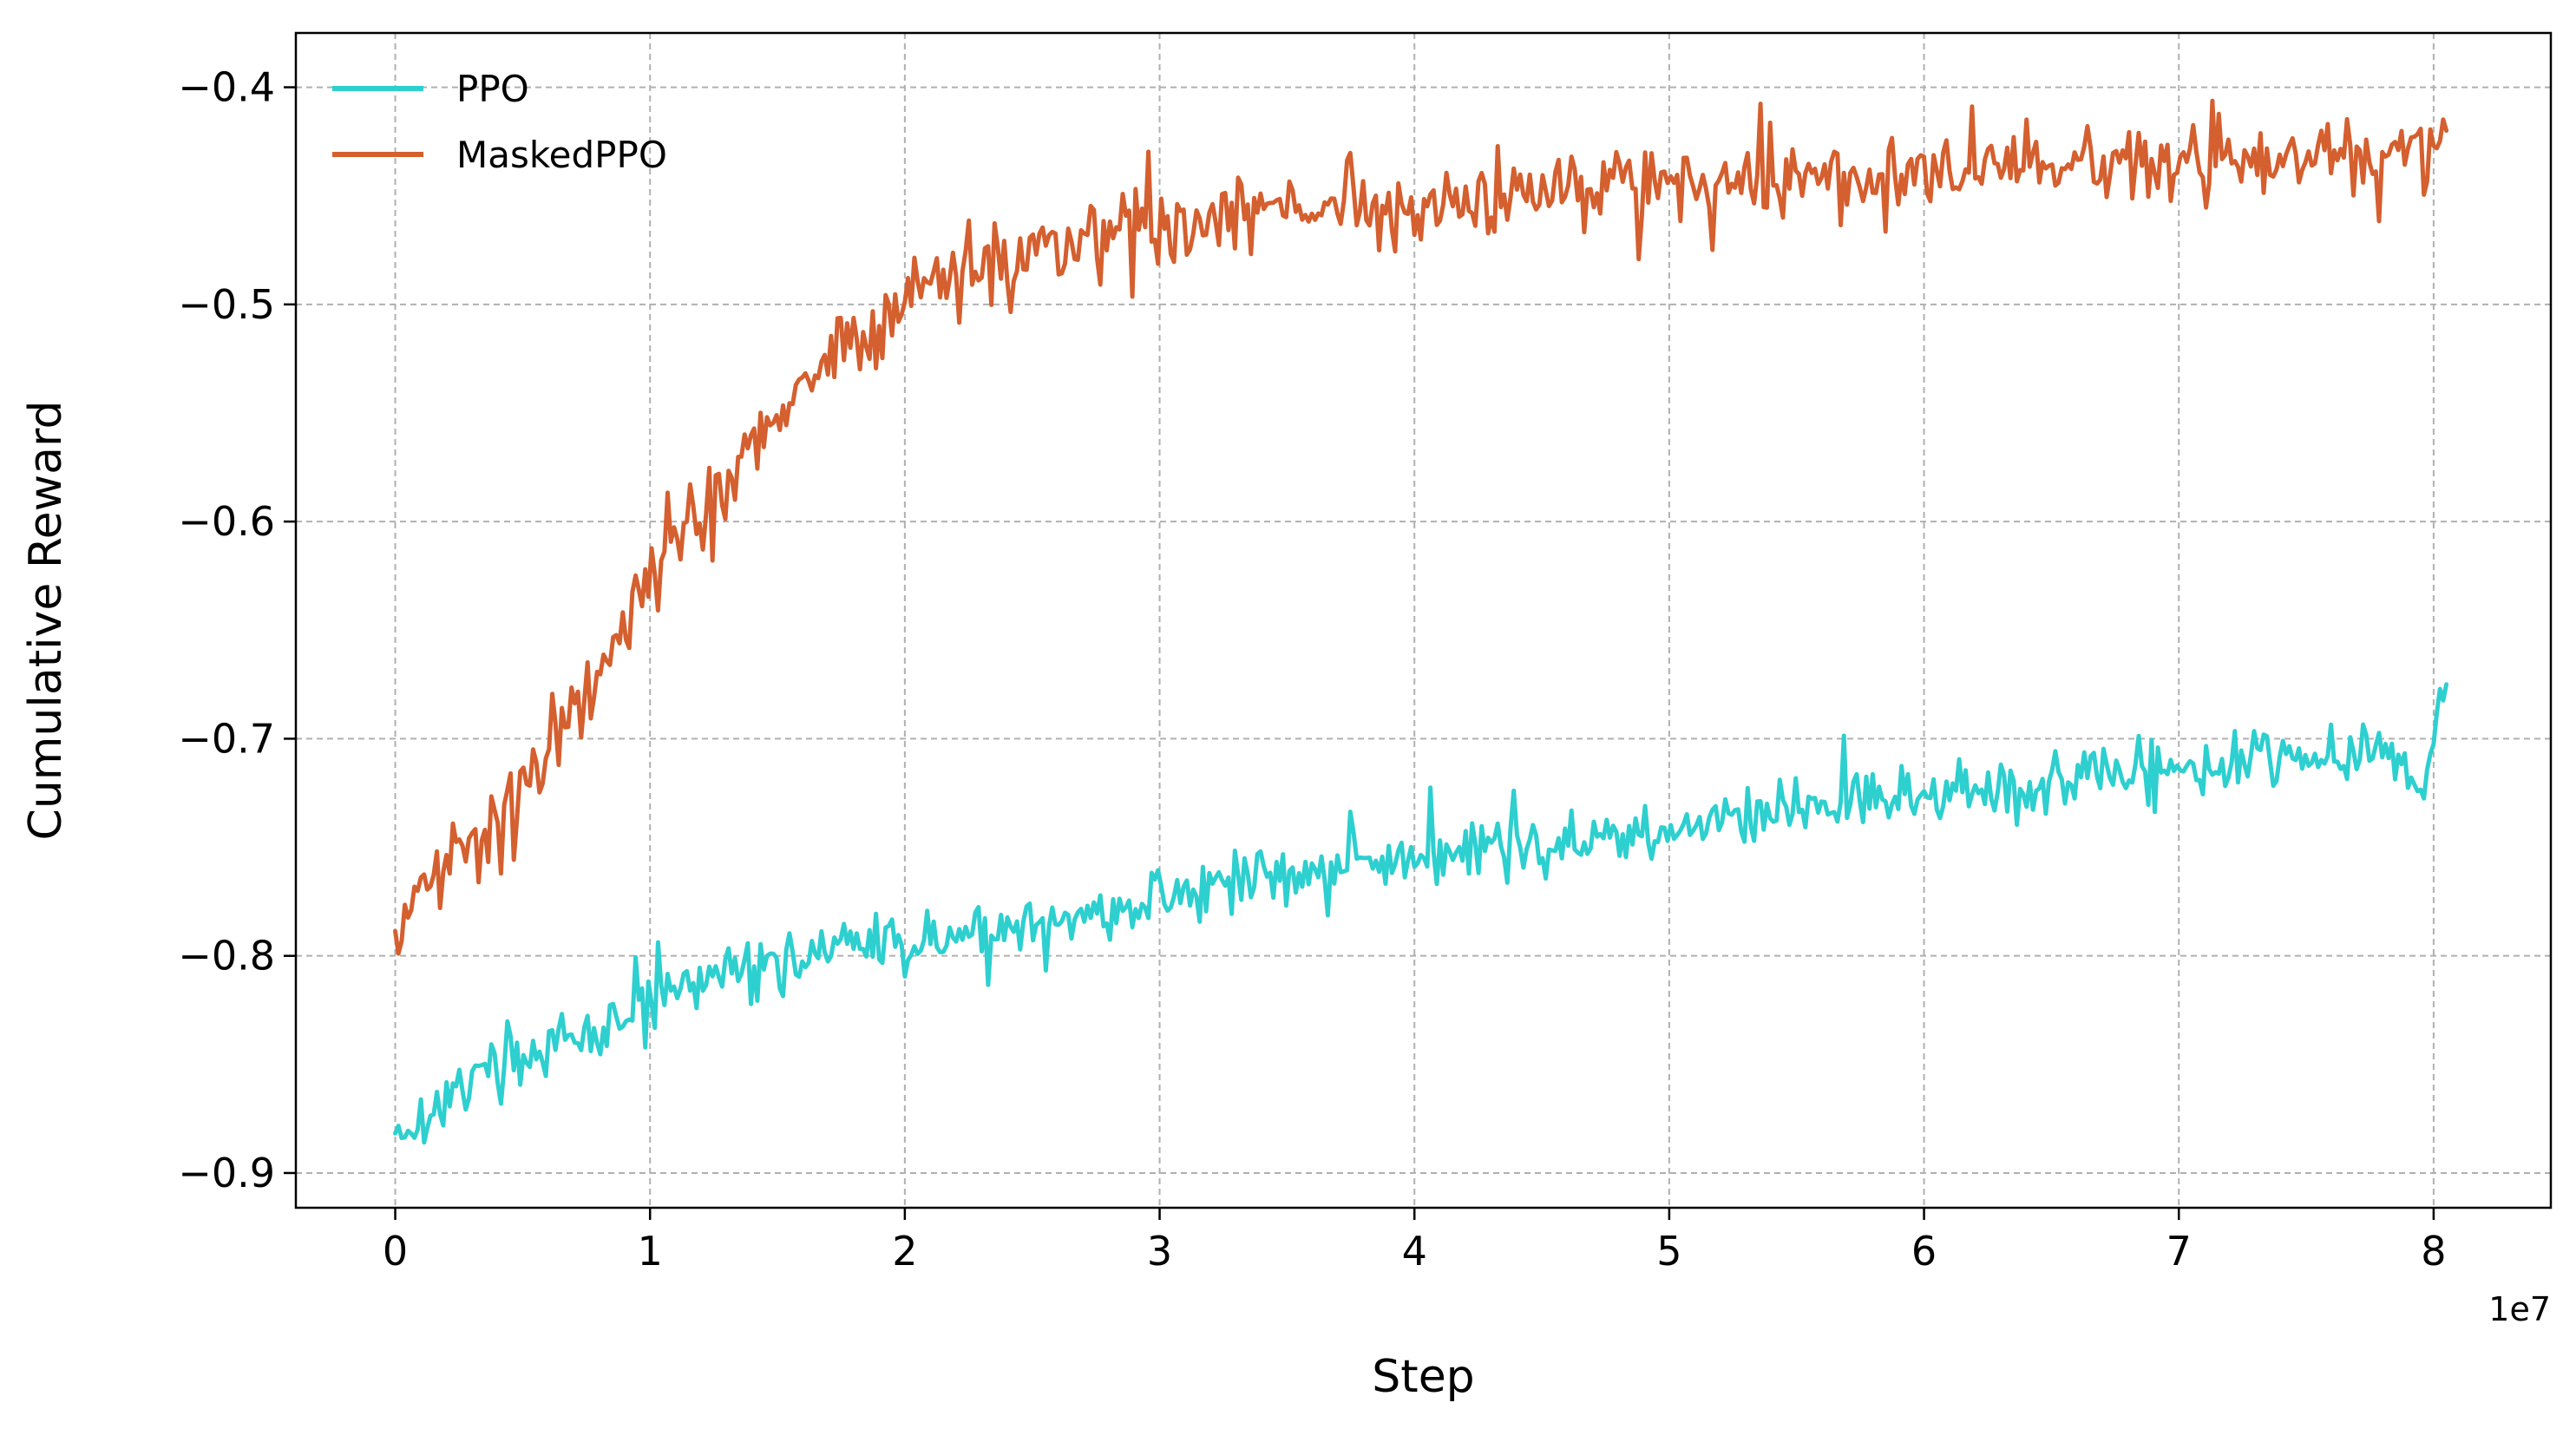  Describe the element at coordinates (237, 630) in the screenshot. I see `y-axis-ticks: −0.9 −0.8 −0.7 −0.6 −0.5 −0.4` at that location.